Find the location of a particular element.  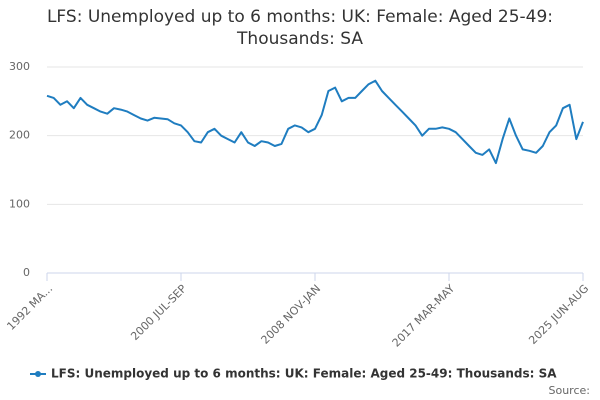

y-tick-label: 0 is located at coordinates (26, 272).